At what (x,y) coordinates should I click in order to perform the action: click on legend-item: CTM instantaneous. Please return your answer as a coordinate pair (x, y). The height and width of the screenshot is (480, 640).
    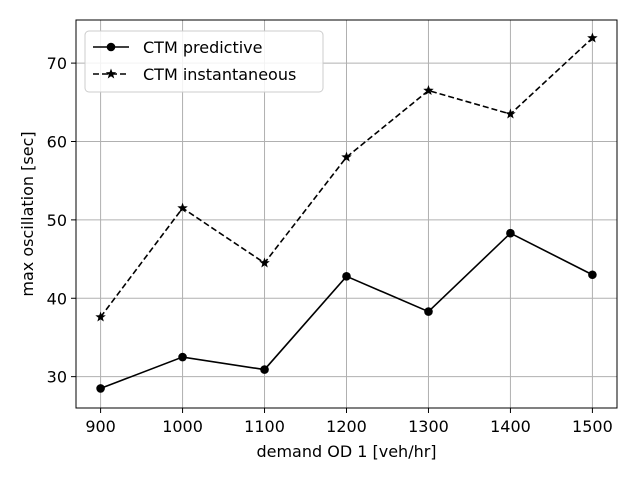
    Looking at the image, I should click on (194, 74).